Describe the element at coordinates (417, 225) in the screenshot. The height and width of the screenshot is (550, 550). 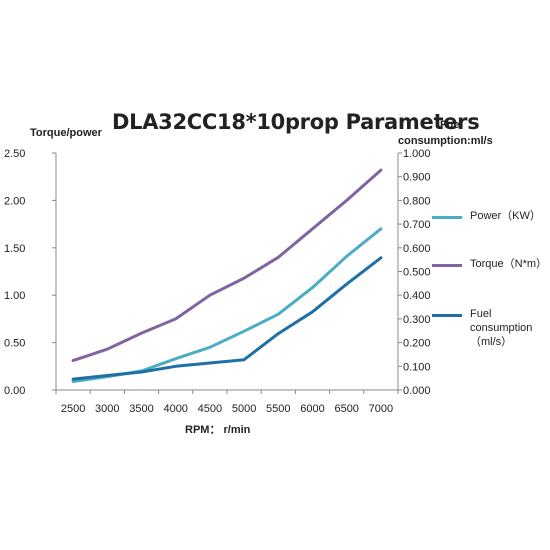
I see `right-tick-label: 0.700` at that location.